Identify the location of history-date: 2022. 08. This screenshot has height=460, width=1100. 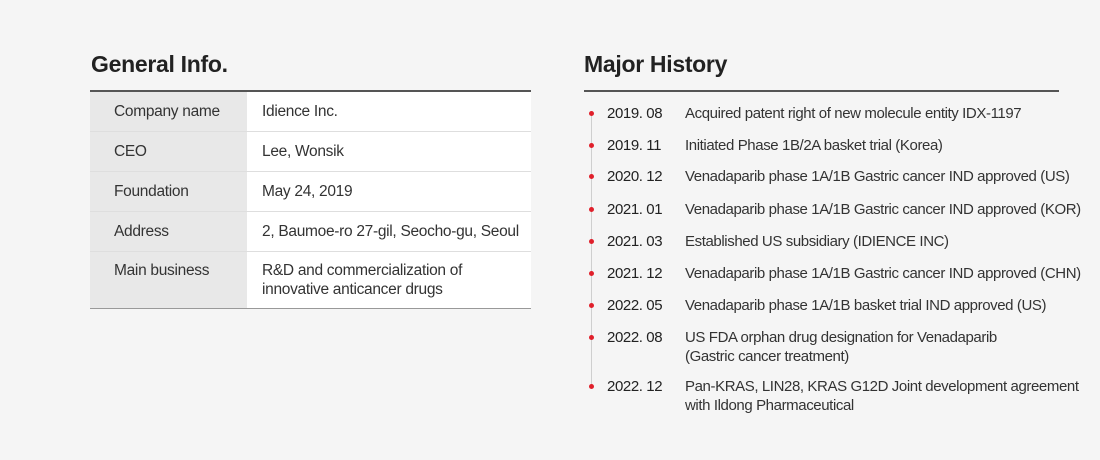
(635, 337).